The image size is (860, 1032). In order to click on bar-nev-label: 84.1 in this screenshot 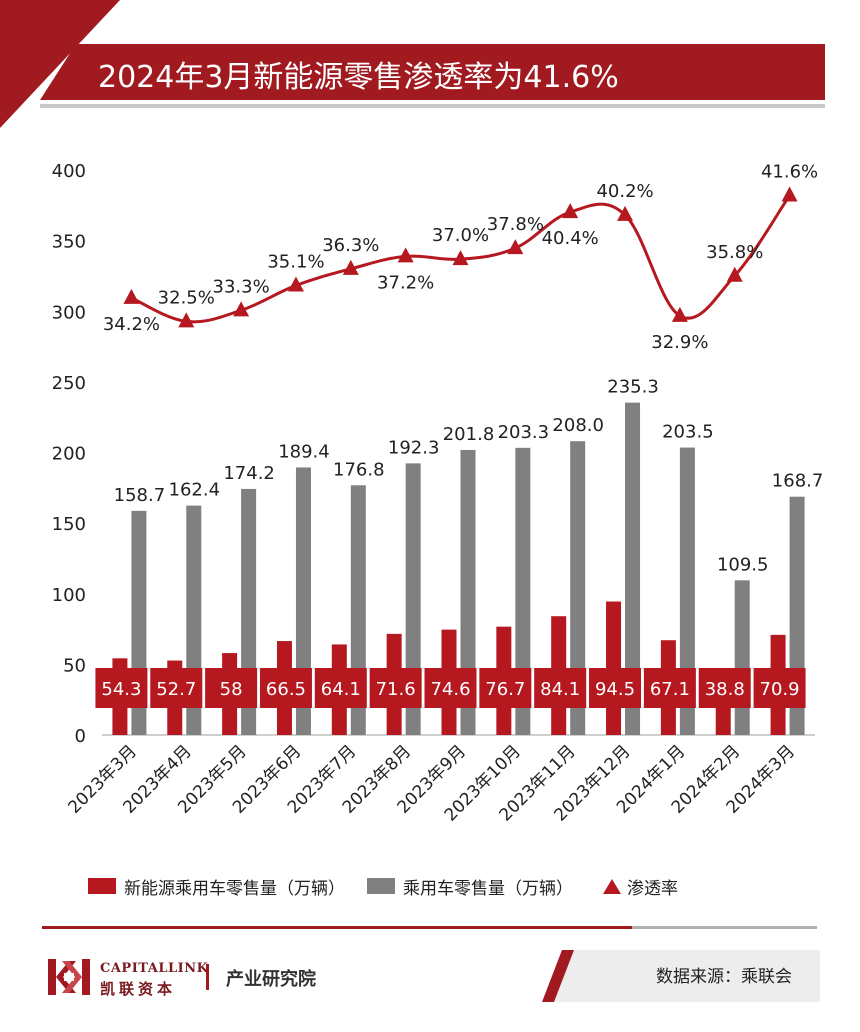, I will do `click(560, 689)`.